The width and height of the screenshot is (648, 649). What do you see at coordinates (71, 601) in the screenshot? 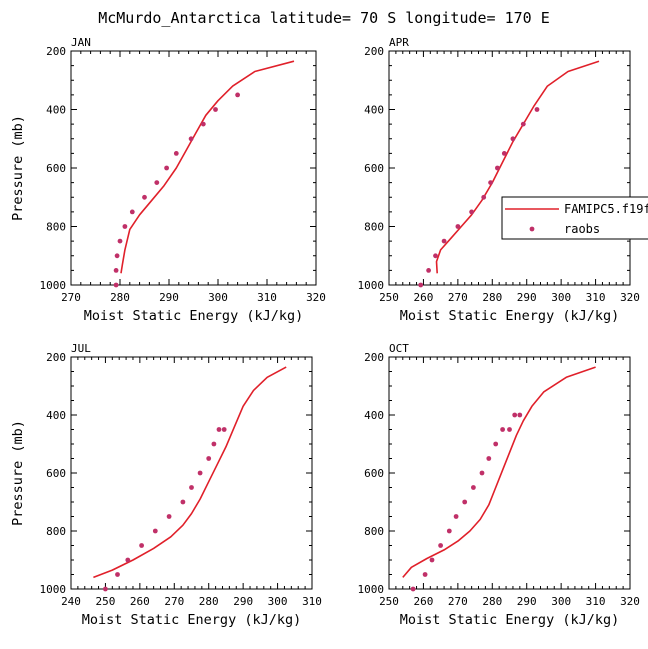
I see `x-tick-label: 240` at bounding box center [71, 601].